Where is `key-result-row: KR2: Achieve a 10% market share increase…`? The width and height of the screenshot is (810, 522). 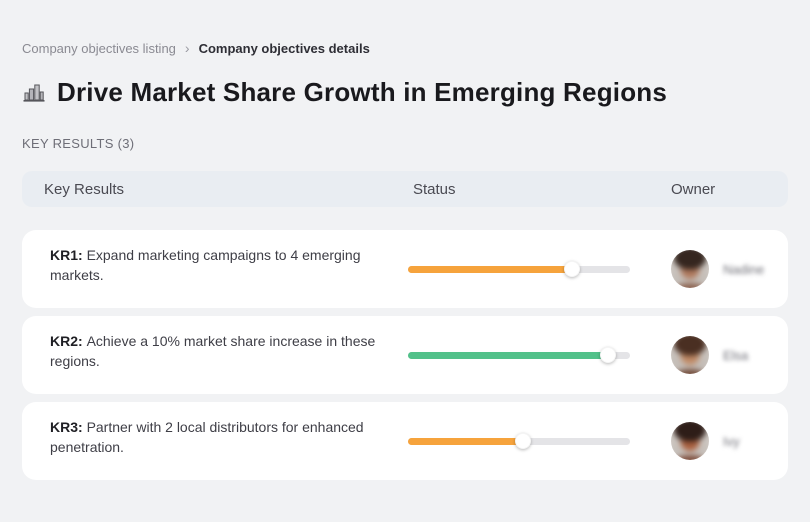
key-result-row: KR2: Achieve a 10% market share increase… is located at coordinates (405, 355).